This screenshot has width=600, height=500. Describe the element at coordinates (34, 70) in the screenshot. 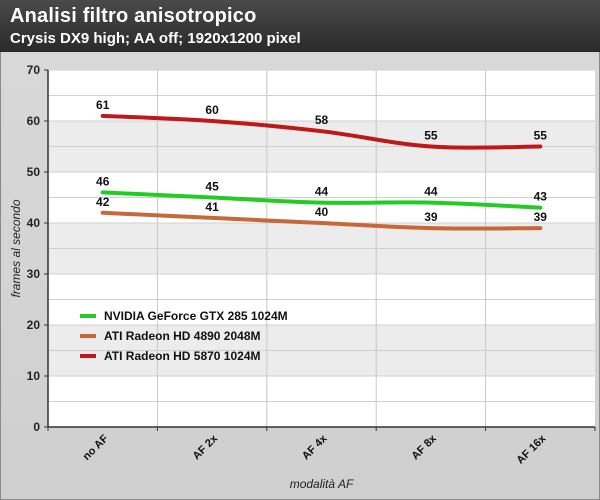

I see `y-tick-label: 70` at that location.